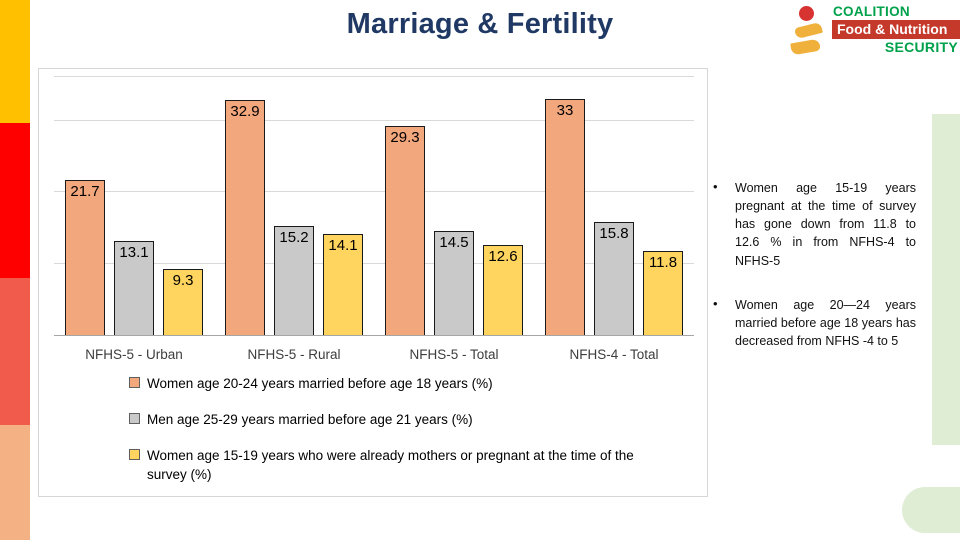 This screenshot has width=960, height=540. What do you see at coordinates (663, 262) in the screenshot?
I see `bar-value-label: 11.8` at bounding box center [663, 262].